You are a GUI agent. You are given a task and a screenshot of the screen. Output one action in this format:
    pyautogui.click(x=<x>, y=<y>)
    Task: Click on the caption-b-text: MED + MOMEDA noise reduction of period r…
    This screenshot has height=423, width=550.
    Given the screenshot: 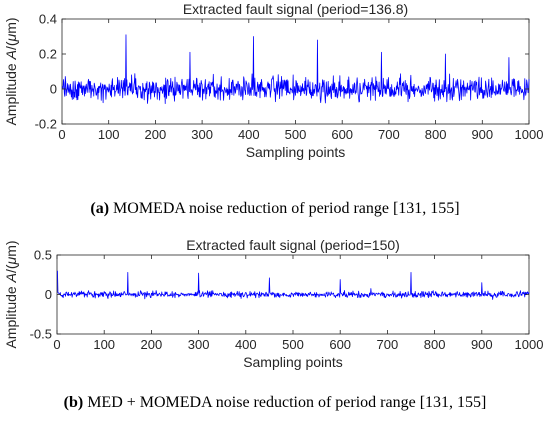 What is the action you would take?
    pyautogui.click(x=284, y=402)
    